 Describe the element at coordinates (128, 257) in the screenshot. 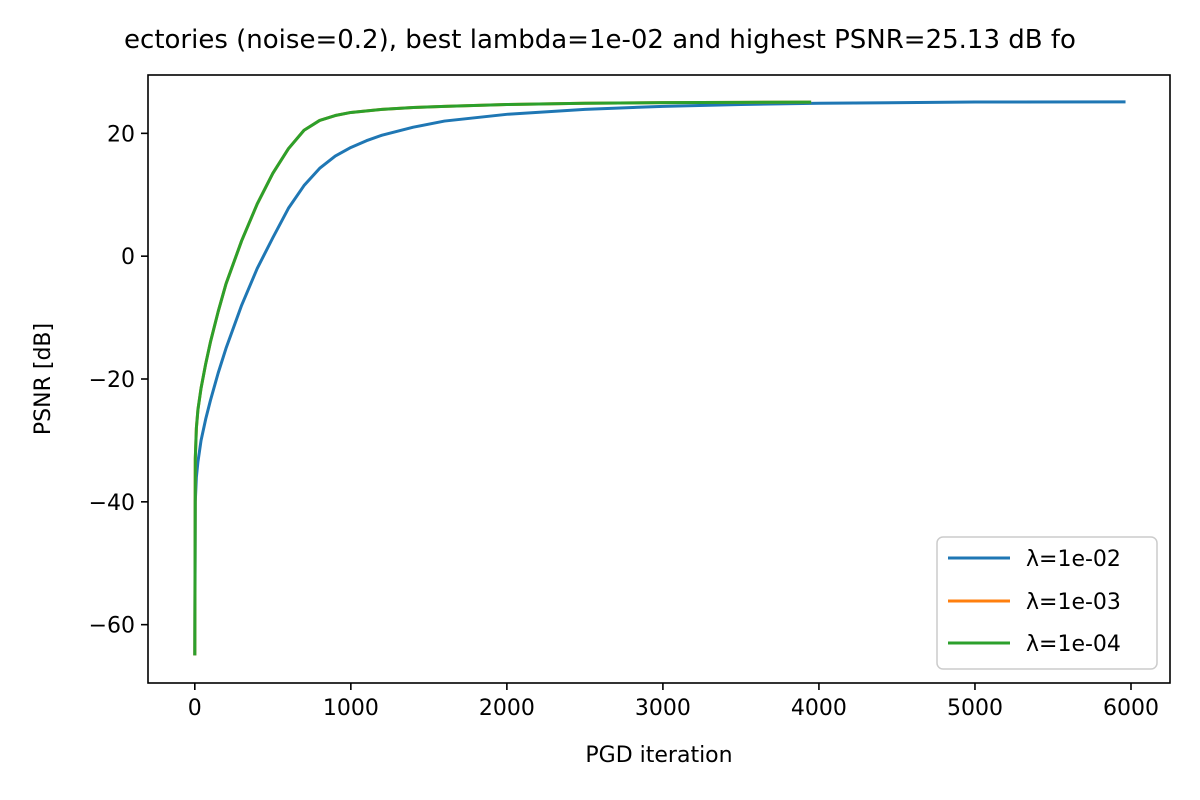

I see `y-tick-label: 0` at that location.